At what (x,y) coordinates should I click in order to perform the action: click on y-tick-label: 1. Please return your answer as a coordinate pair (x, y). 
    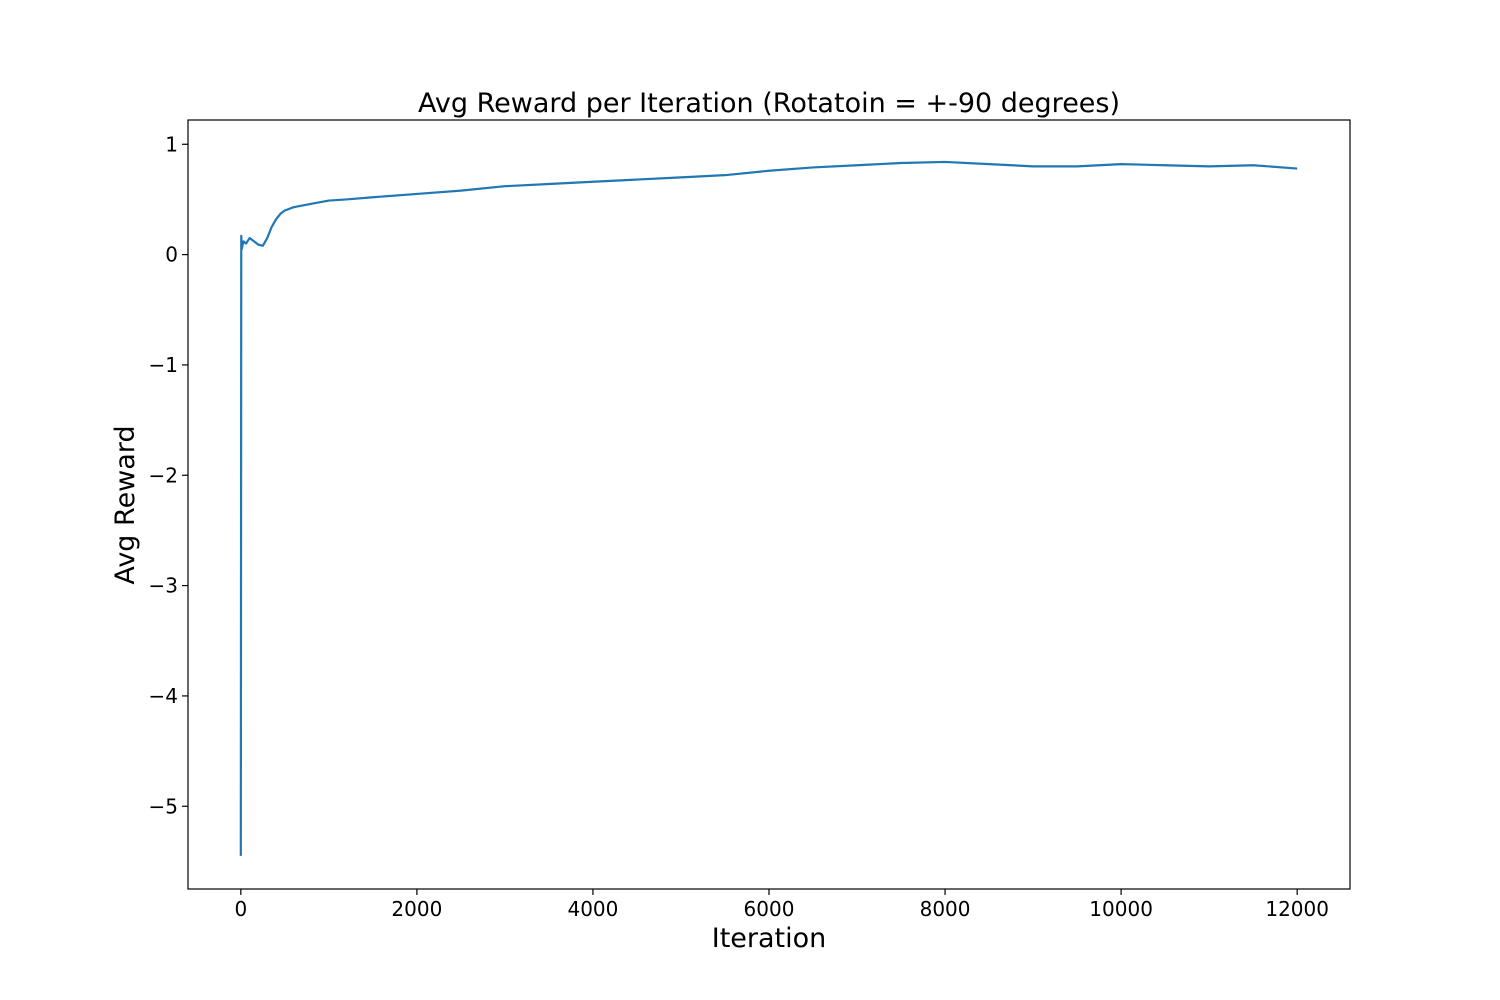
    Looking at the image, I should click on (171, 144).